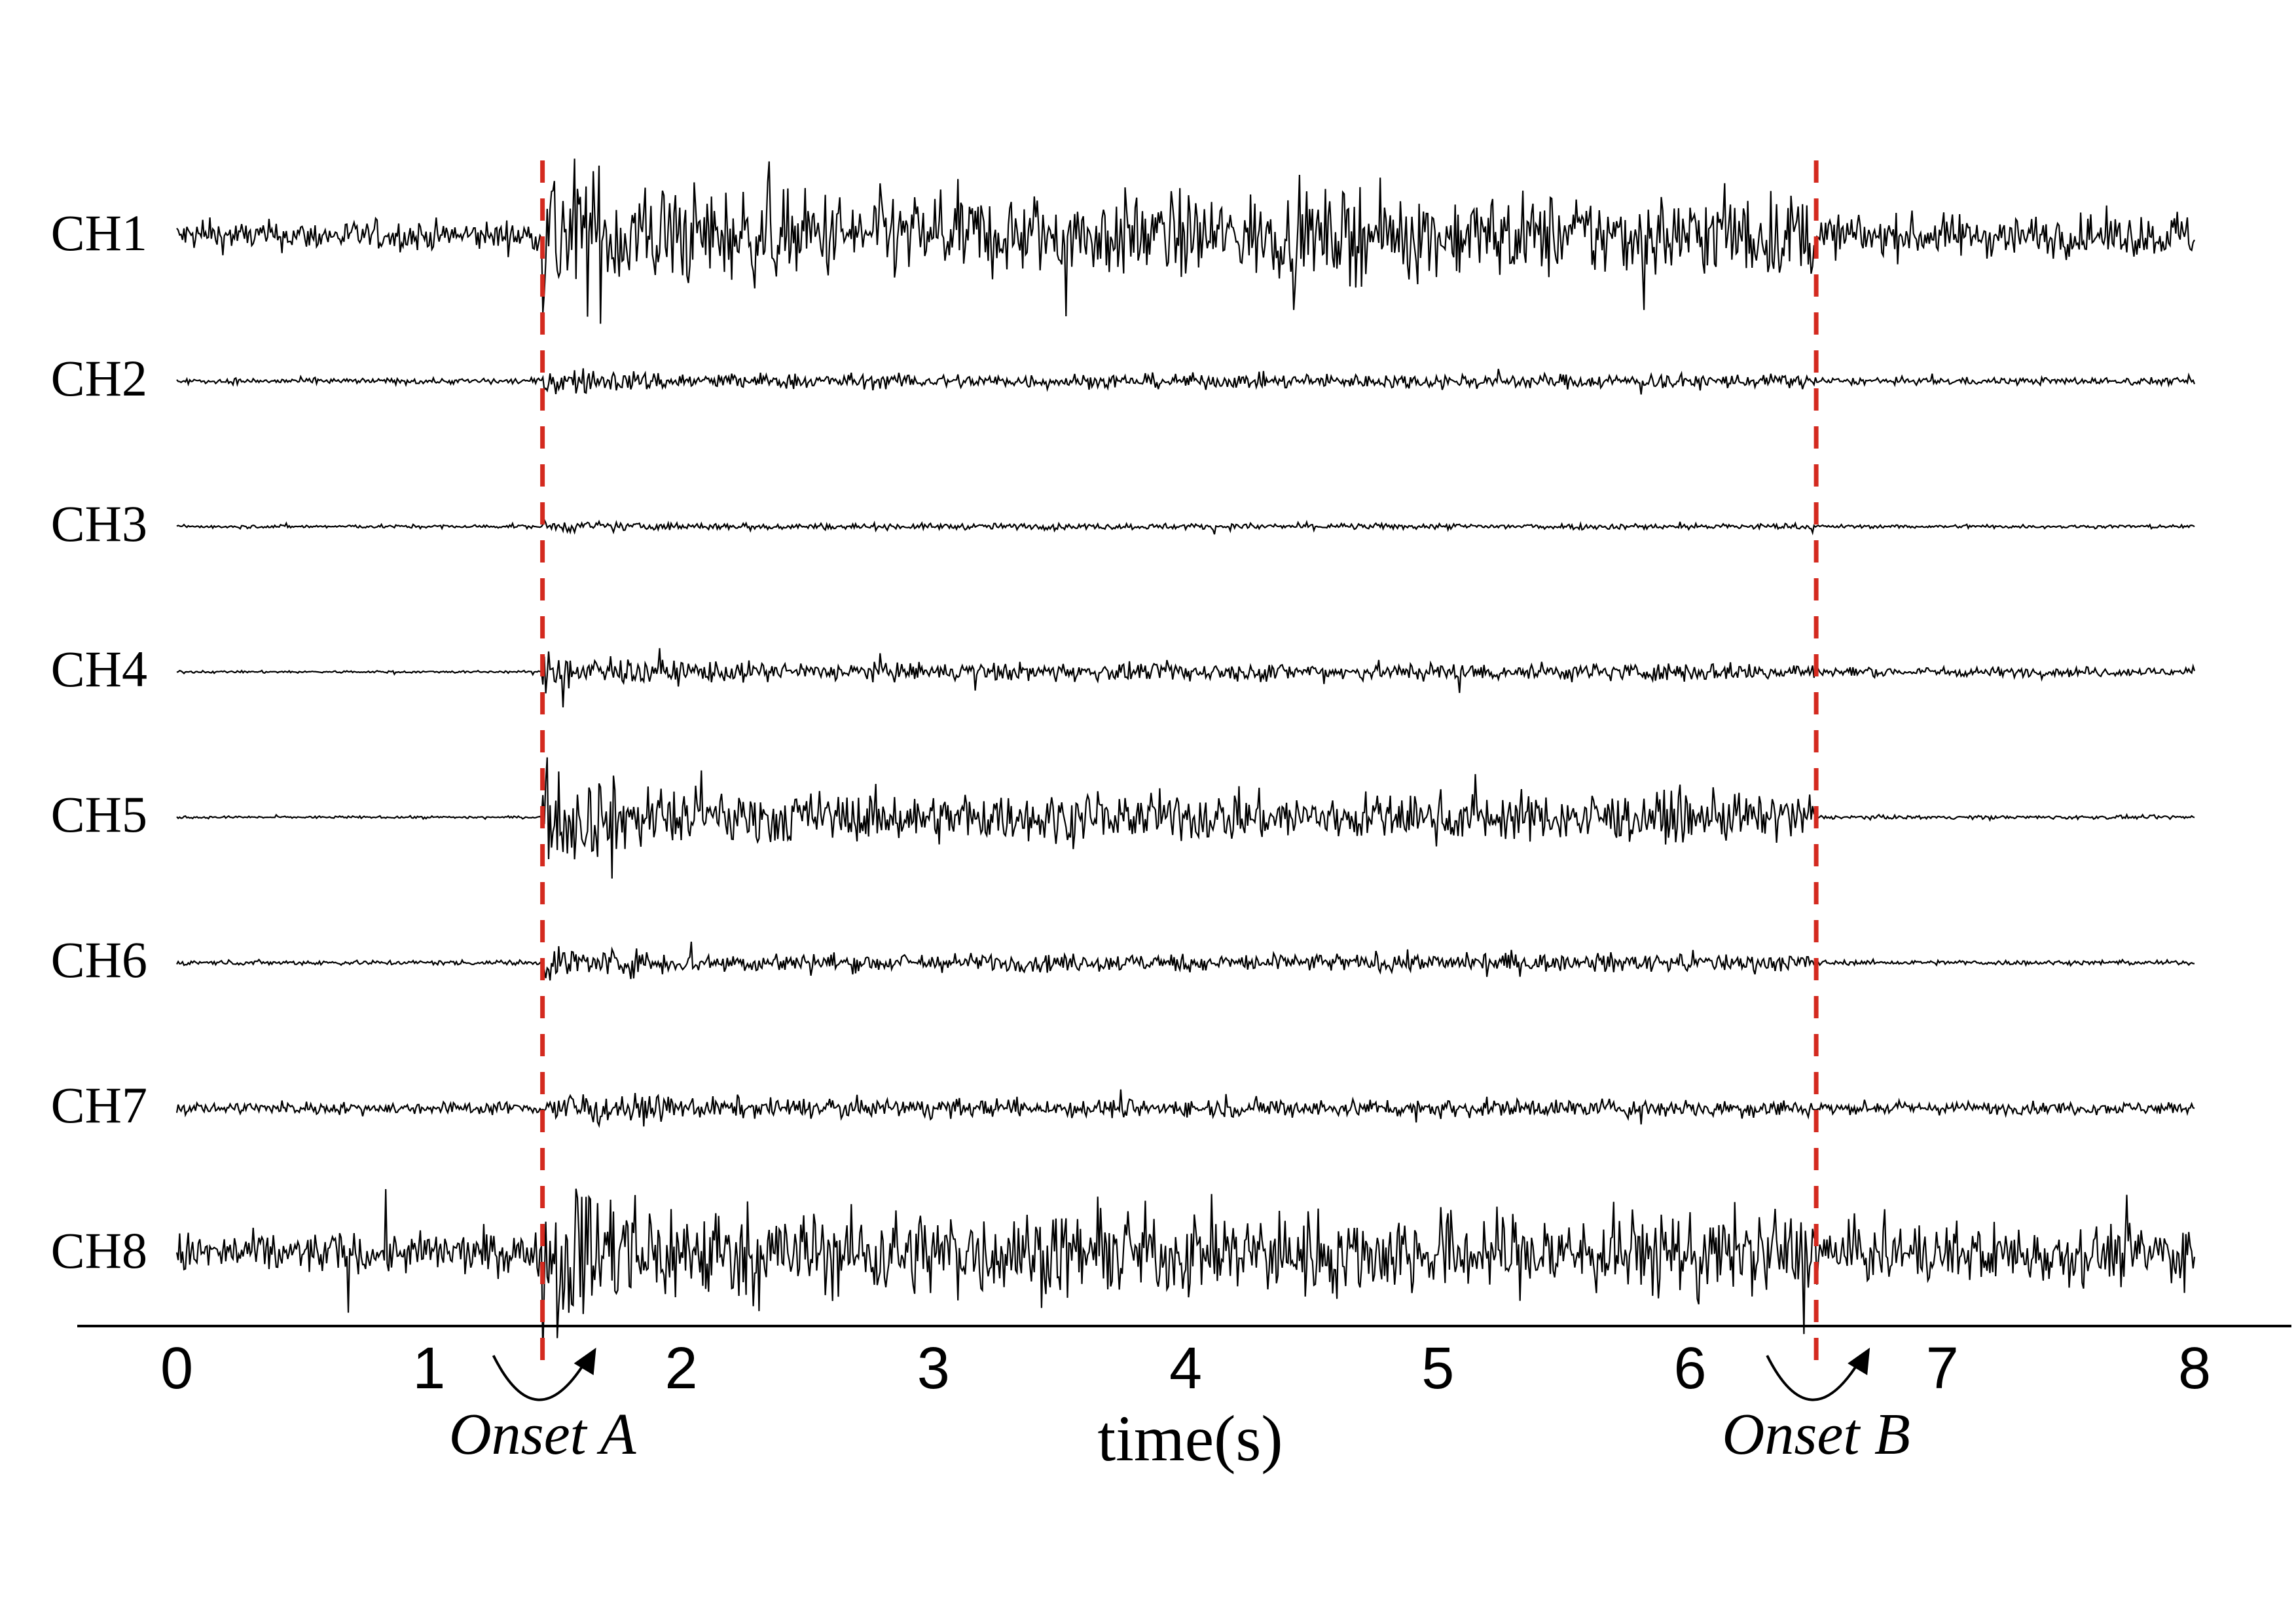 This screenshot has width=2296, height=1624. I want to click on x-tick-label: 3, so click(933, 1368).